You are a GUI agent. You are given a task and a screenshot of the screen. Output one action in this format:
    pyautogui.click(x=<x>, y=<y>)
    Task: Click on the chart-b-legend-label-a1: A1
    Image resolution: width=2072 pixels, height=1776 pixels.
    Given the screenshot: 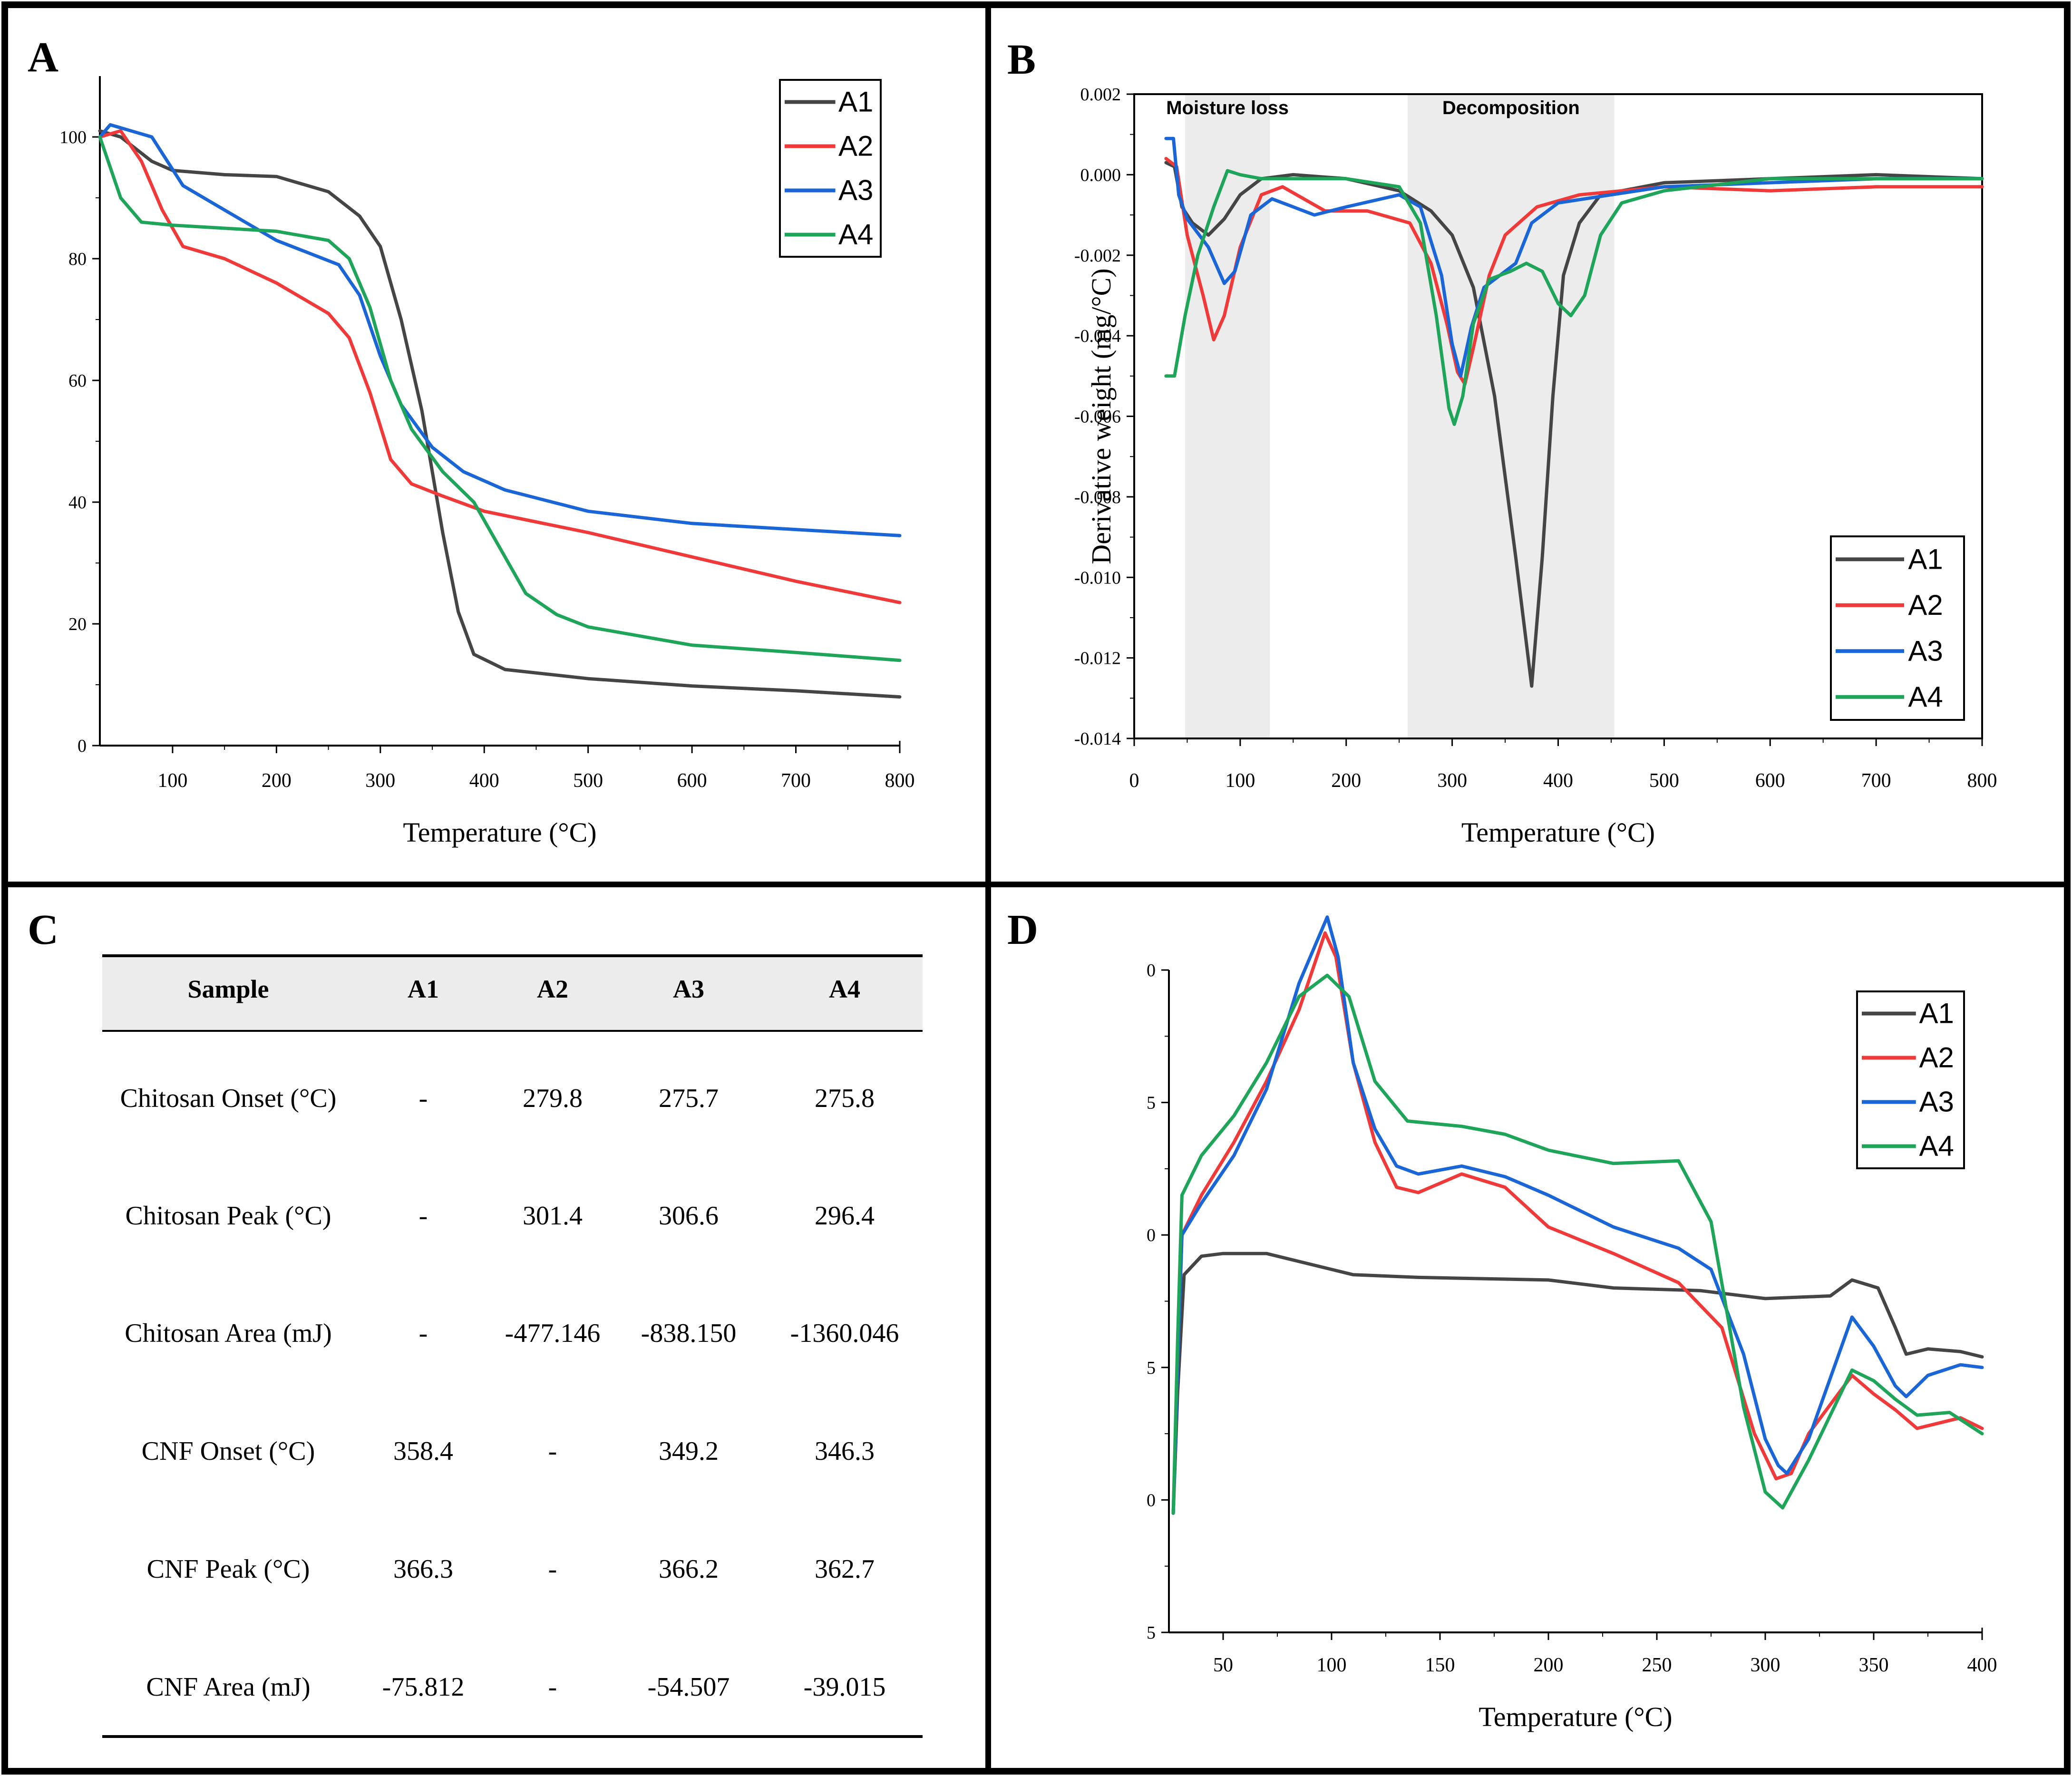 What is the action you would take?
    pyautogui.click(x=1926, y=559)
    